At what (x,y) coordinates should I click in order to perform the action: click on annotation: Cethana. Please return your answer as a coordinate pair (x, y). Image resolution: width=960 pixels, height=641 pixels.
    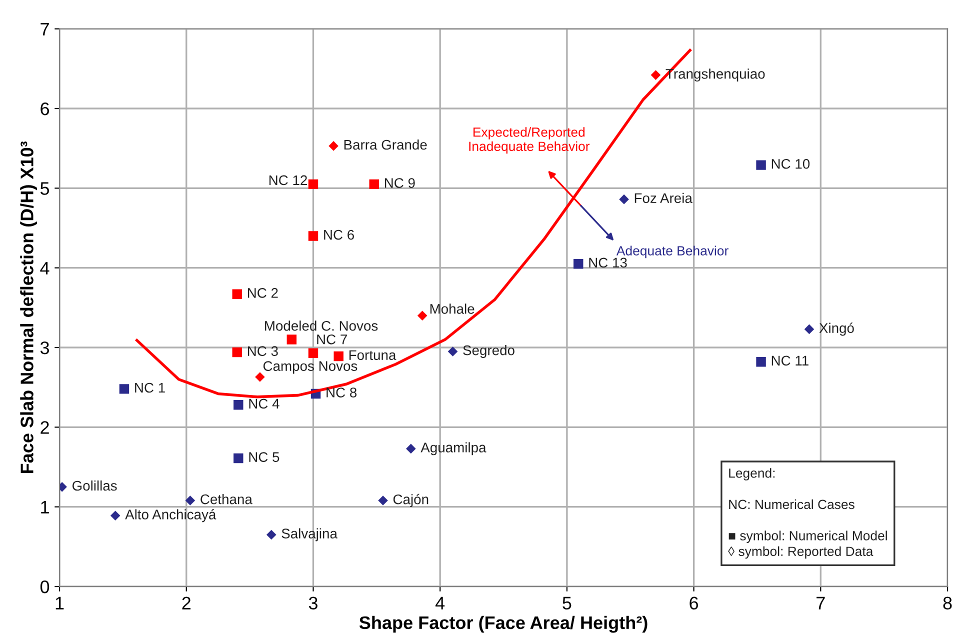
    Looking at the image, I should click on (226, 499).